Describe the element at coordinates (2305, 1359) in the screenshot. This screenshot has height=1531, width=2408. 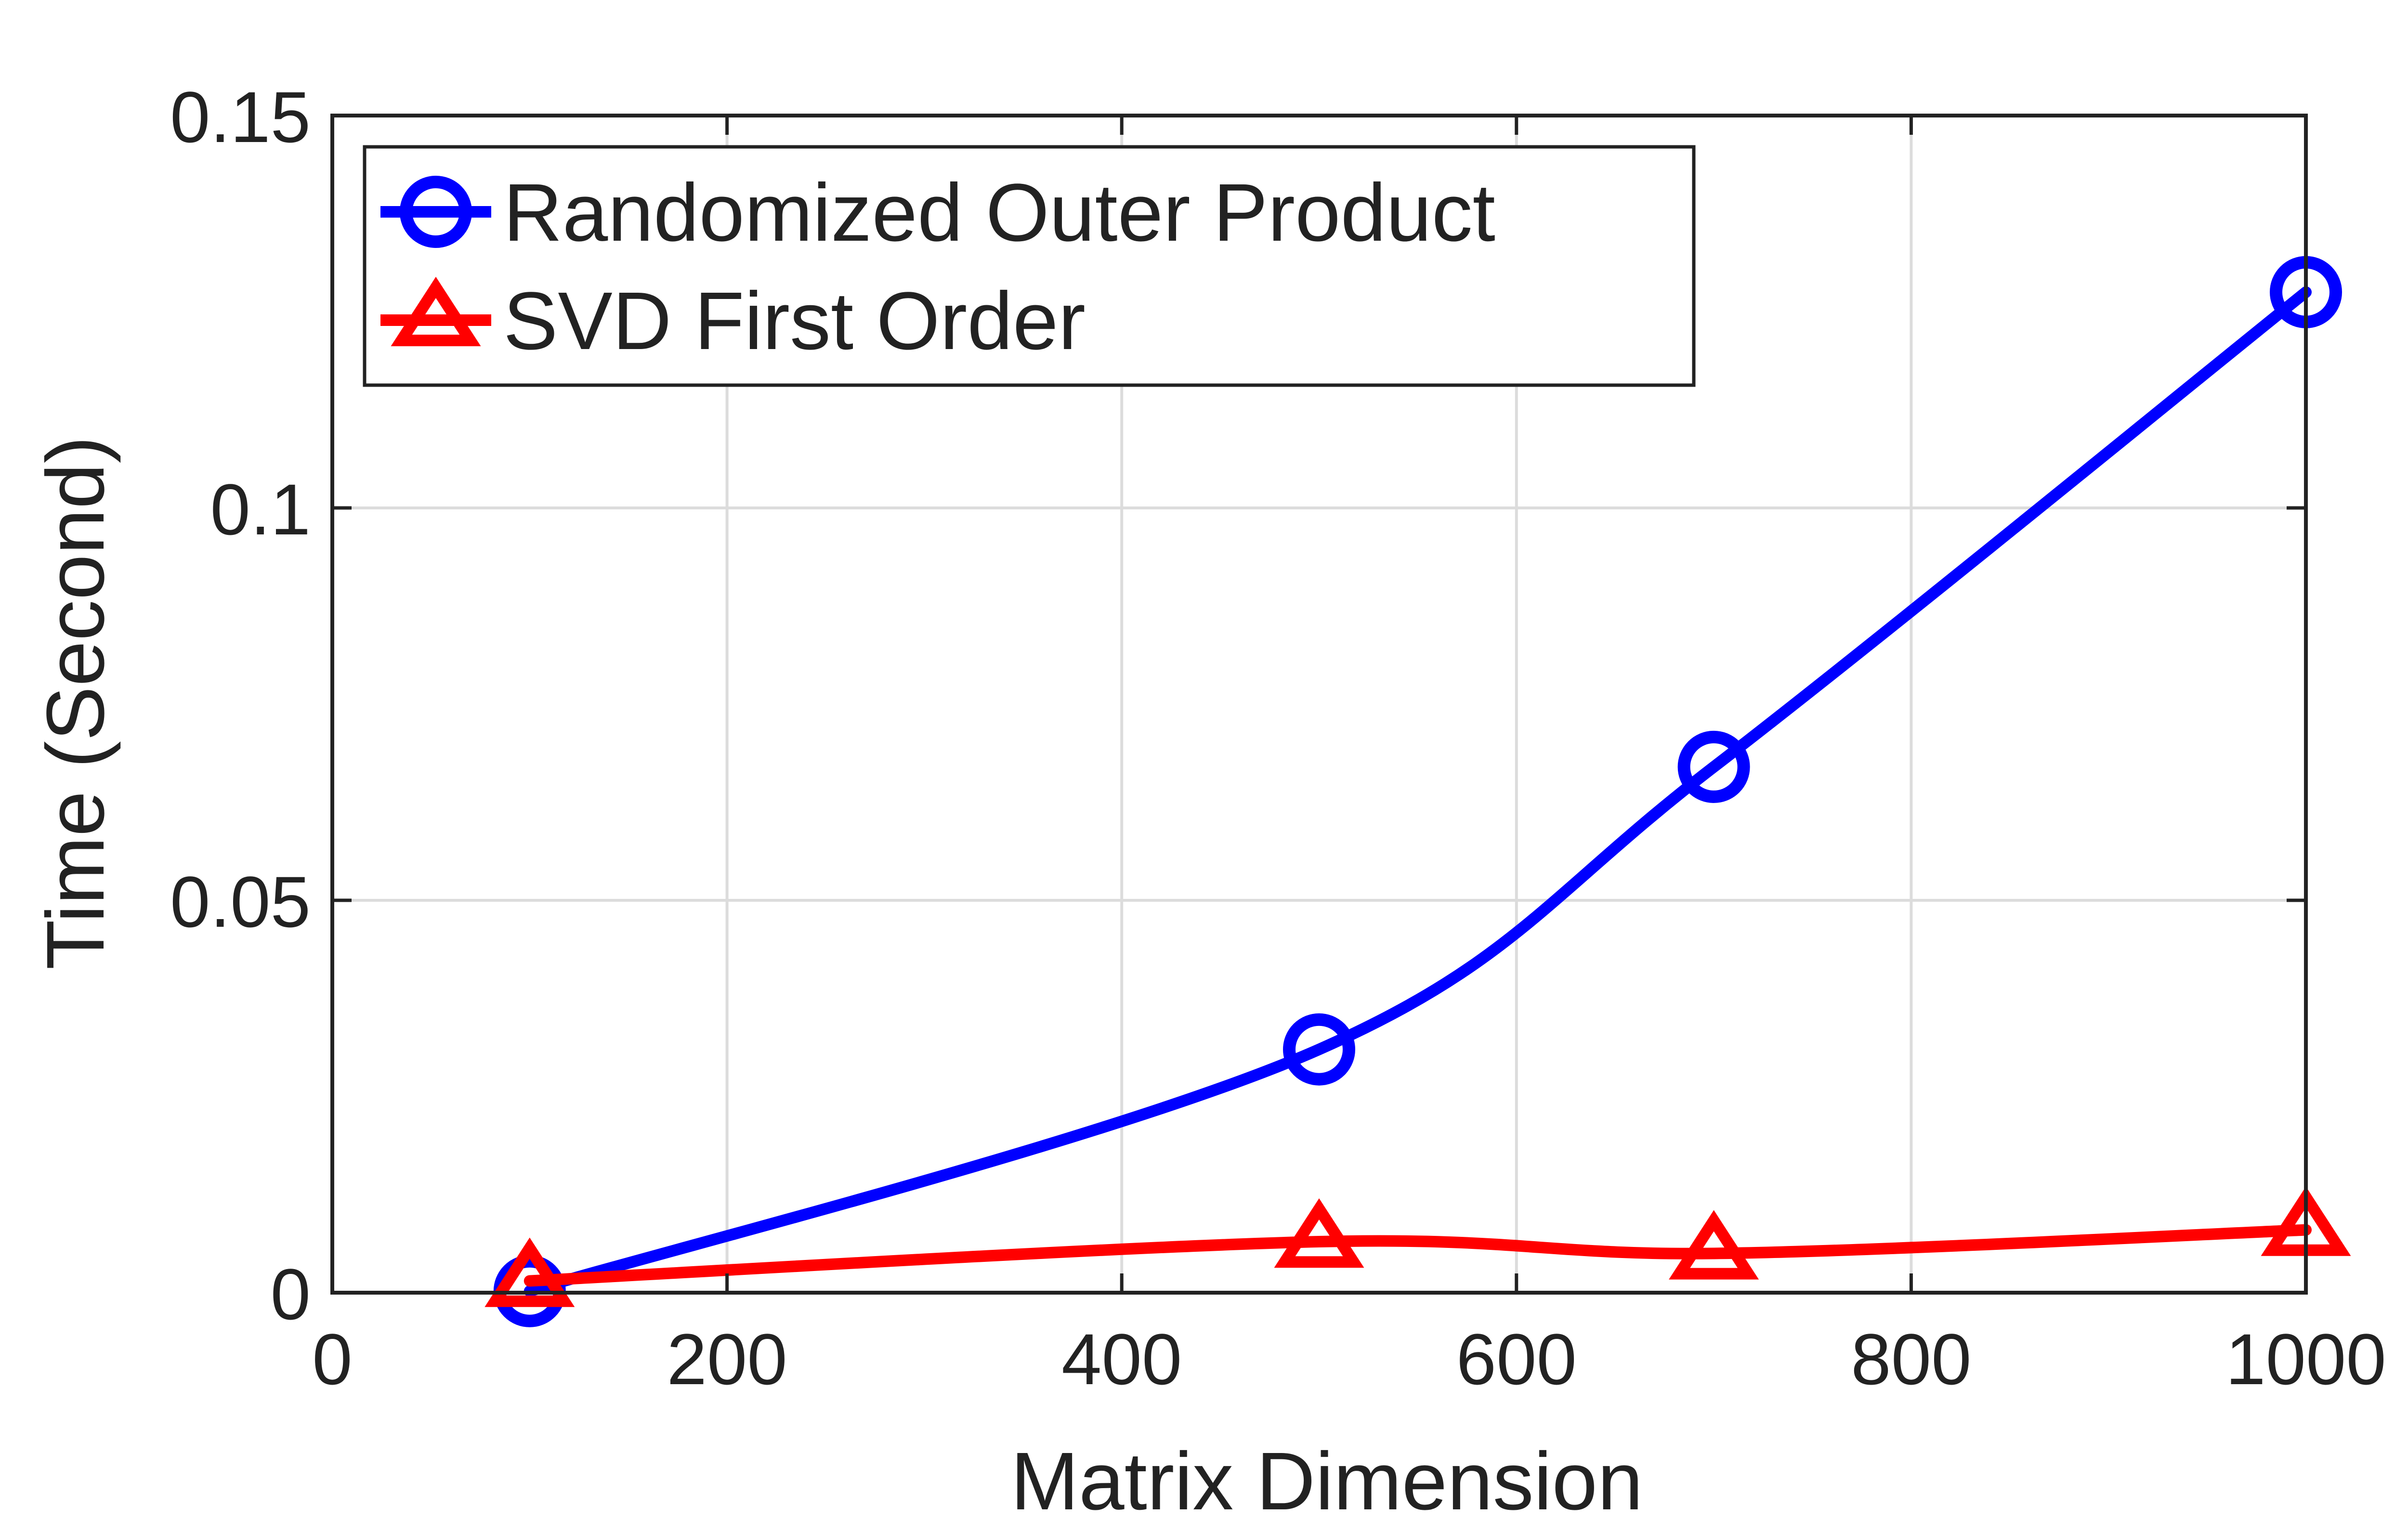
I see `x-tick-label: 1000` at that location.